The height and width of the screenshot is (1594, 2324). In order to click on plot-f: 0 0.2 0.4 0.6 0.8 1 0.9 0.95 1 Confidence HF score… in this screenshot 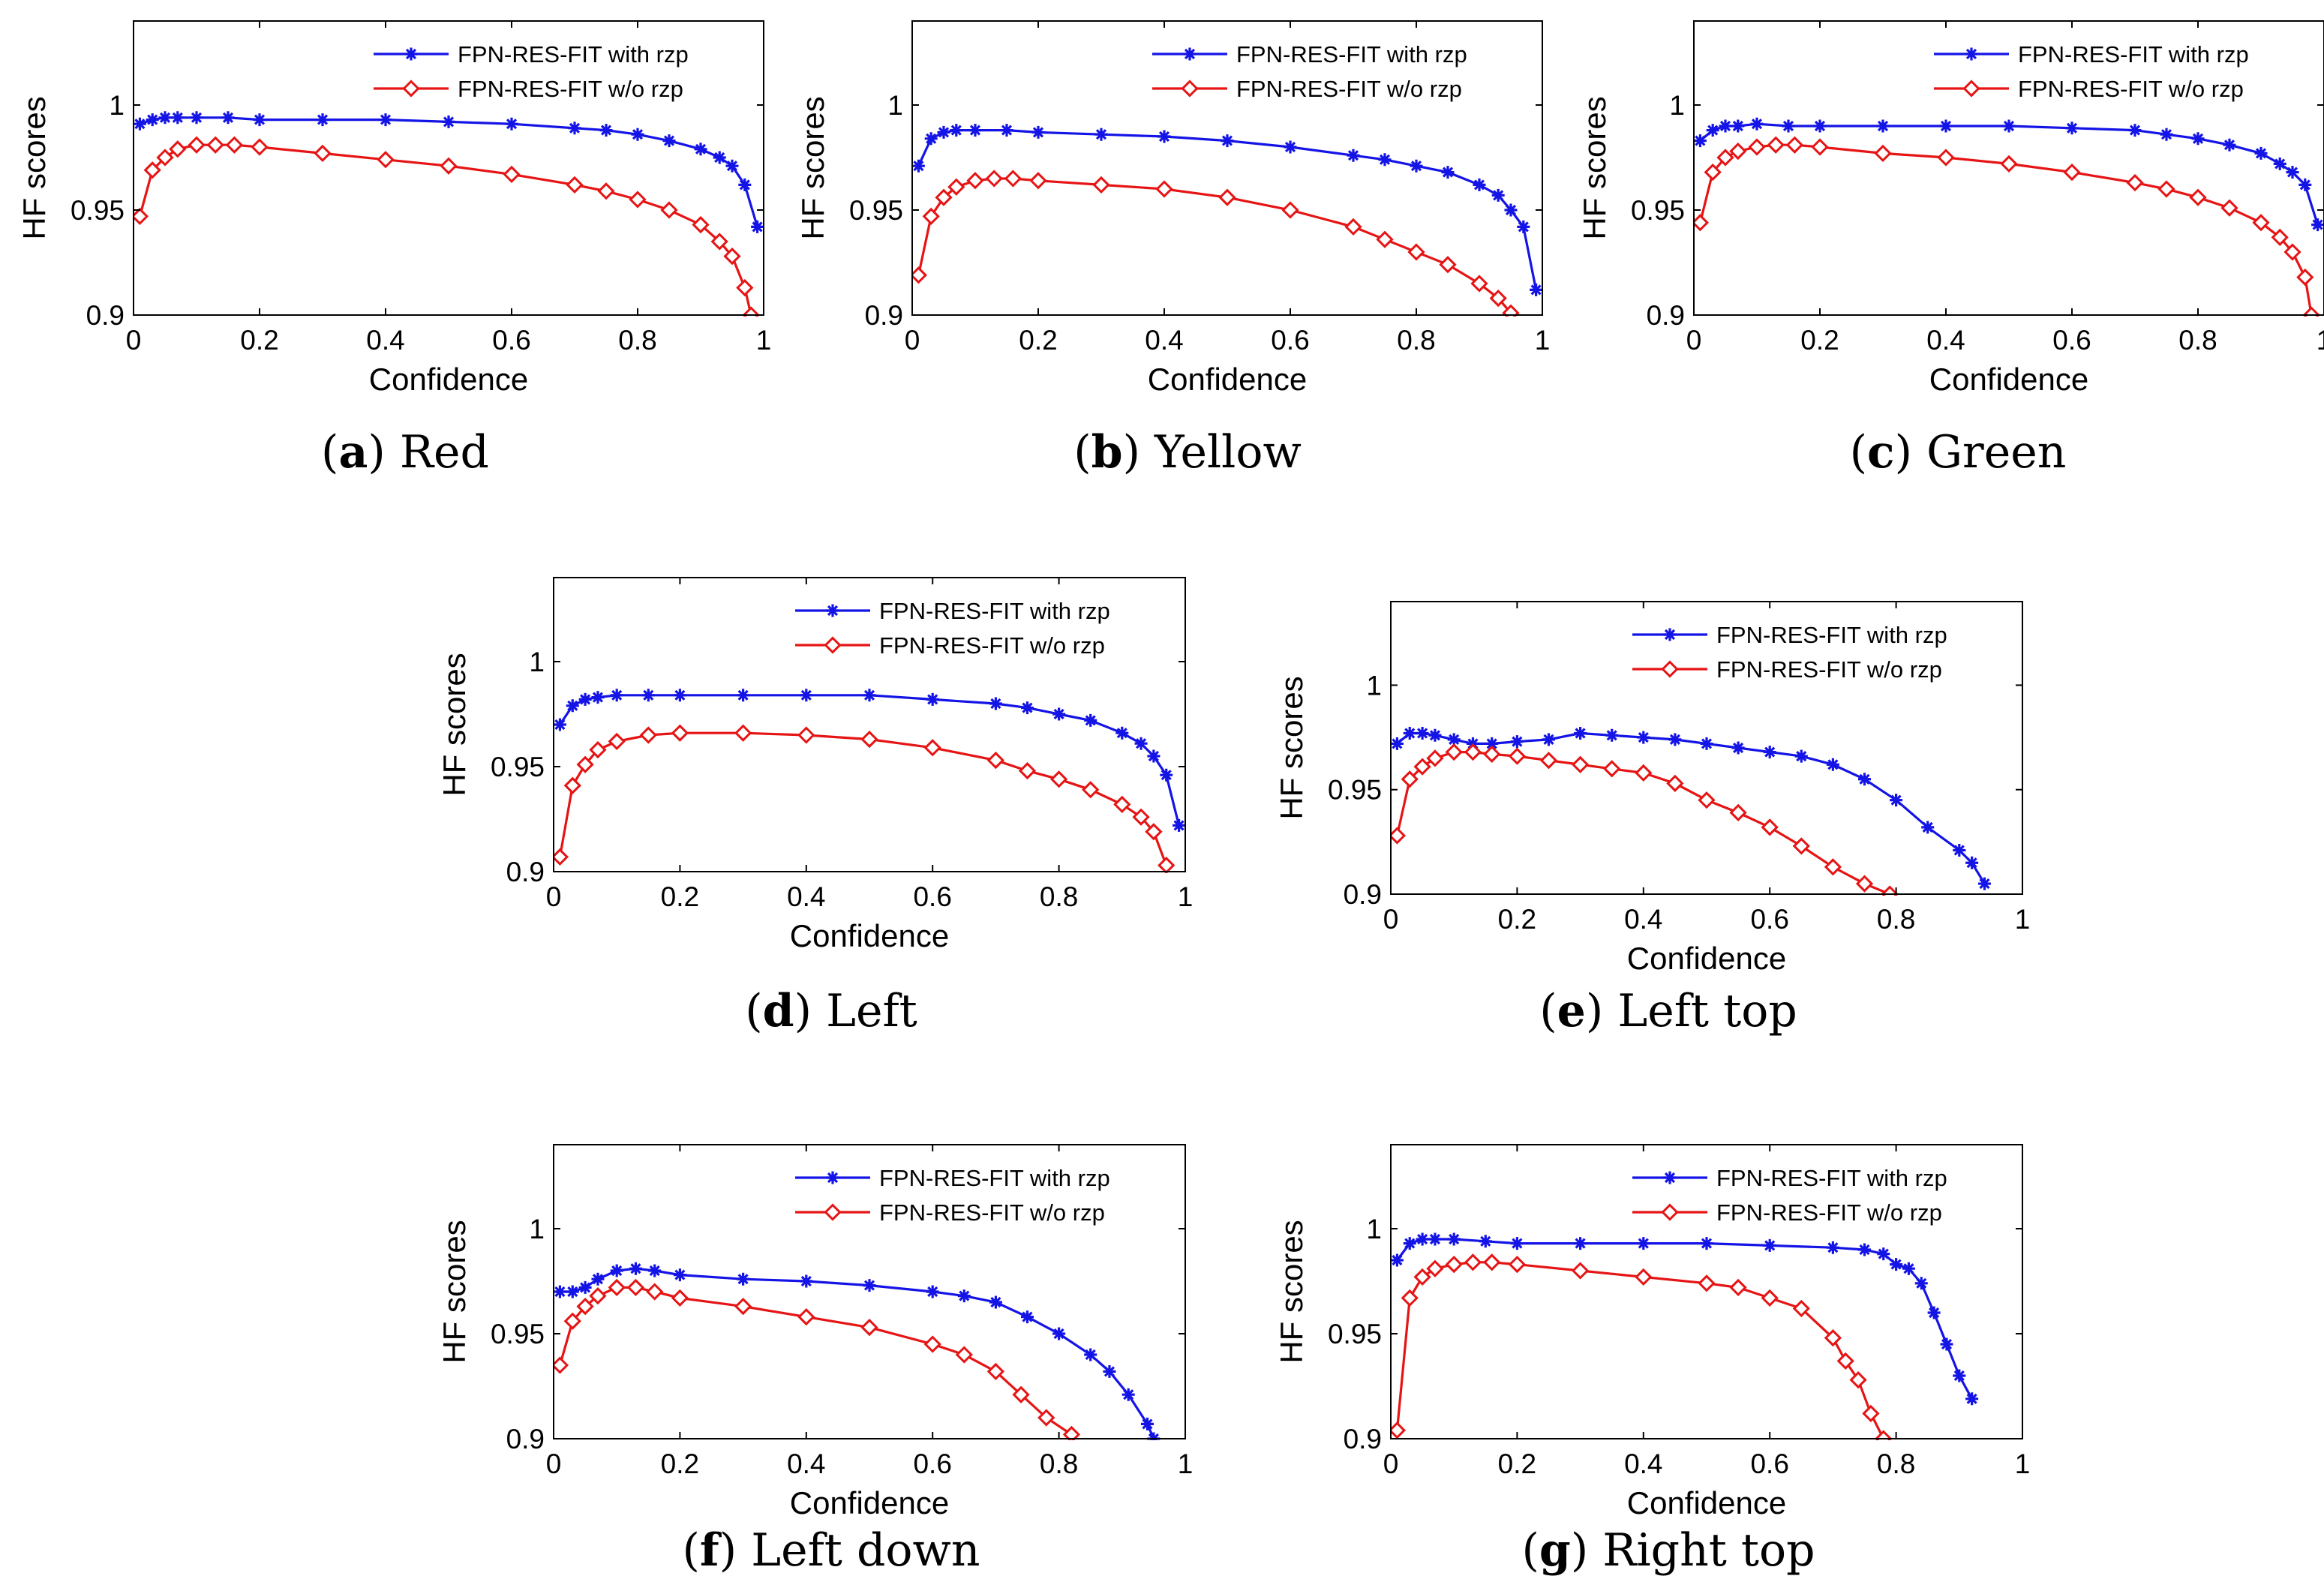, I will do `click(815, 1332)`.